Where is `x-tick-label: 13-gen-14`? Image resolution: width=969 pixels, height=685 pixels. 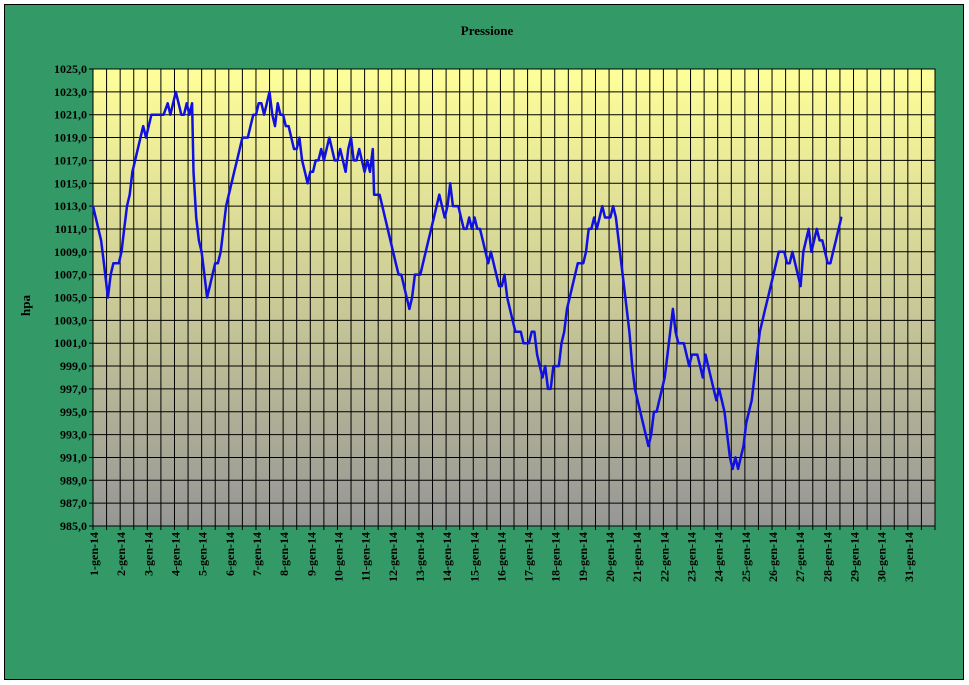
x-tick-label: 13-gen-14 is located at coordinates (420, 557).